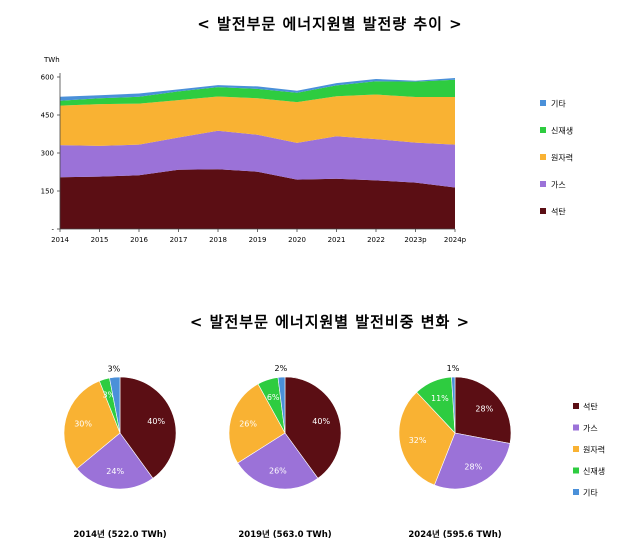  Describe the element at coordinates (47, 192) in the screenshot. I see `y-tick-label: 150` at that location.